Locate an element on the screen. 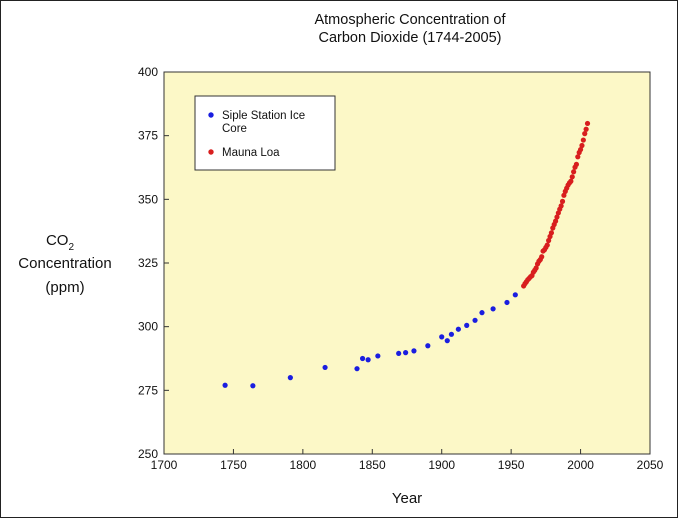 Image resolution: width=678 pixels, height=518 pixels. y-axis-title-co-text: CO is located at coordinates (57, 240).